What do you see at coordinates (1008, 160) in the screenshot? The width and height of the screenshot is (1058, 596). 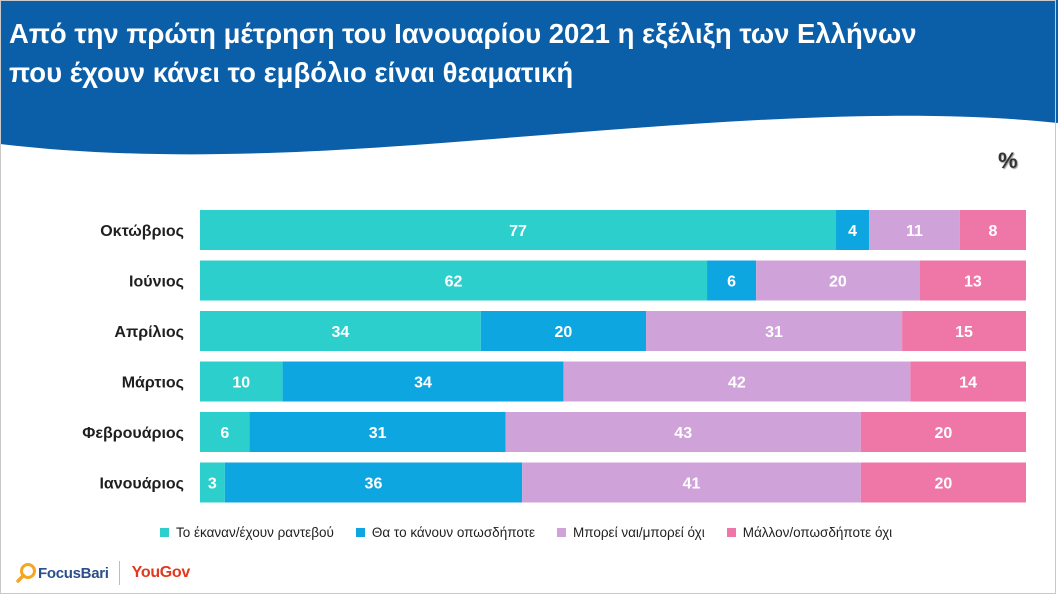 I see `unit-label: %` at bounding box center [1008, 160].